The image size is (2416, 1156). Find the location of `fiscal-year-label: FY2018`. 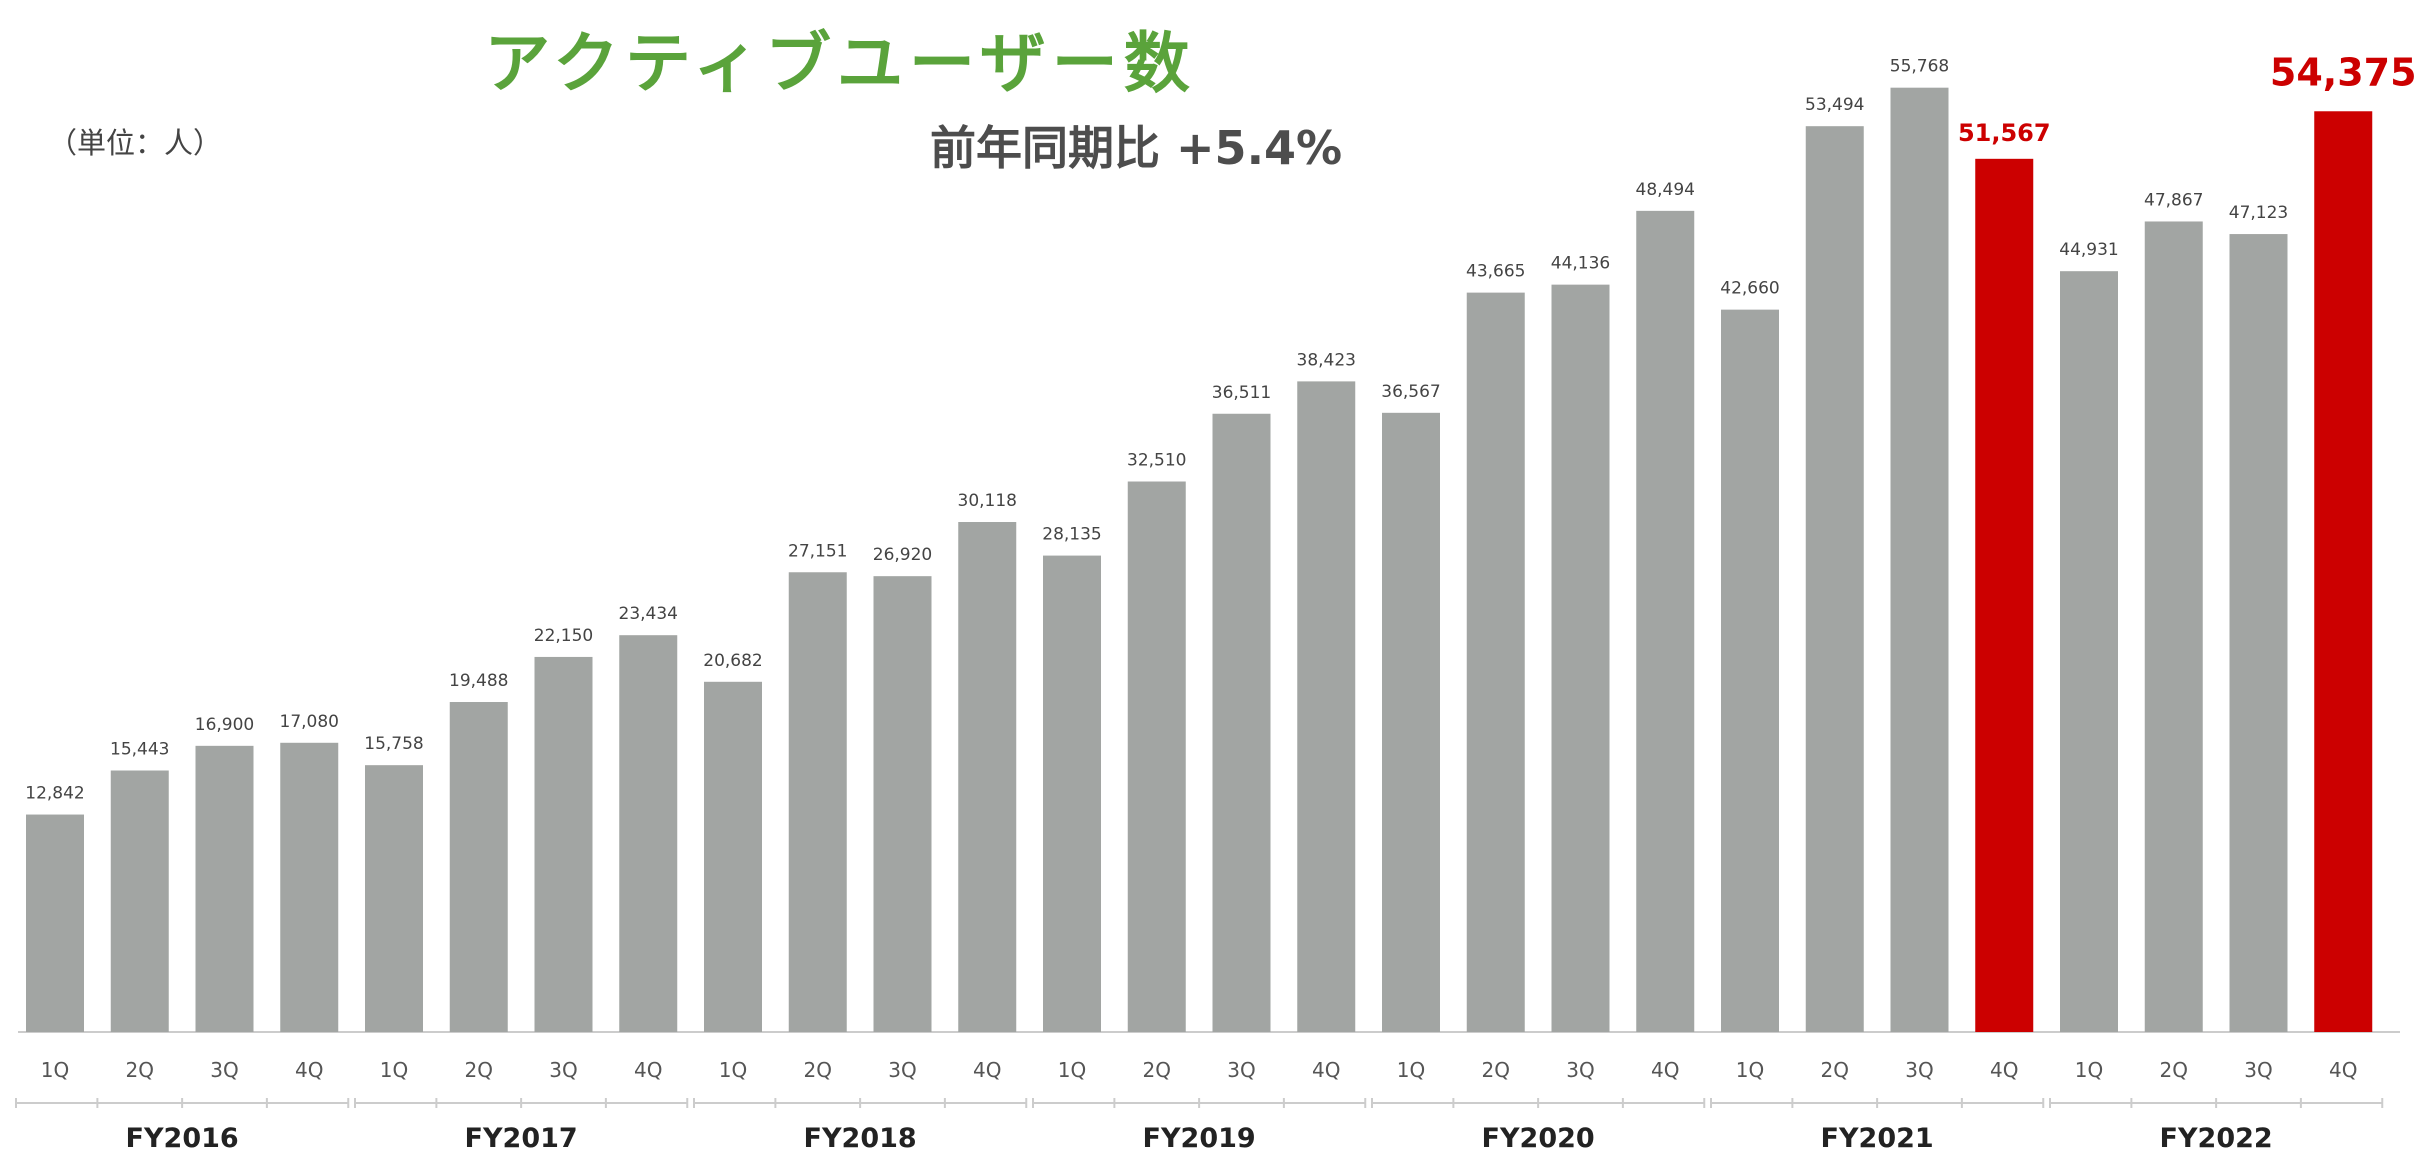

fiscal-year-label: FY2018 is located at coordinates (860, 1138).